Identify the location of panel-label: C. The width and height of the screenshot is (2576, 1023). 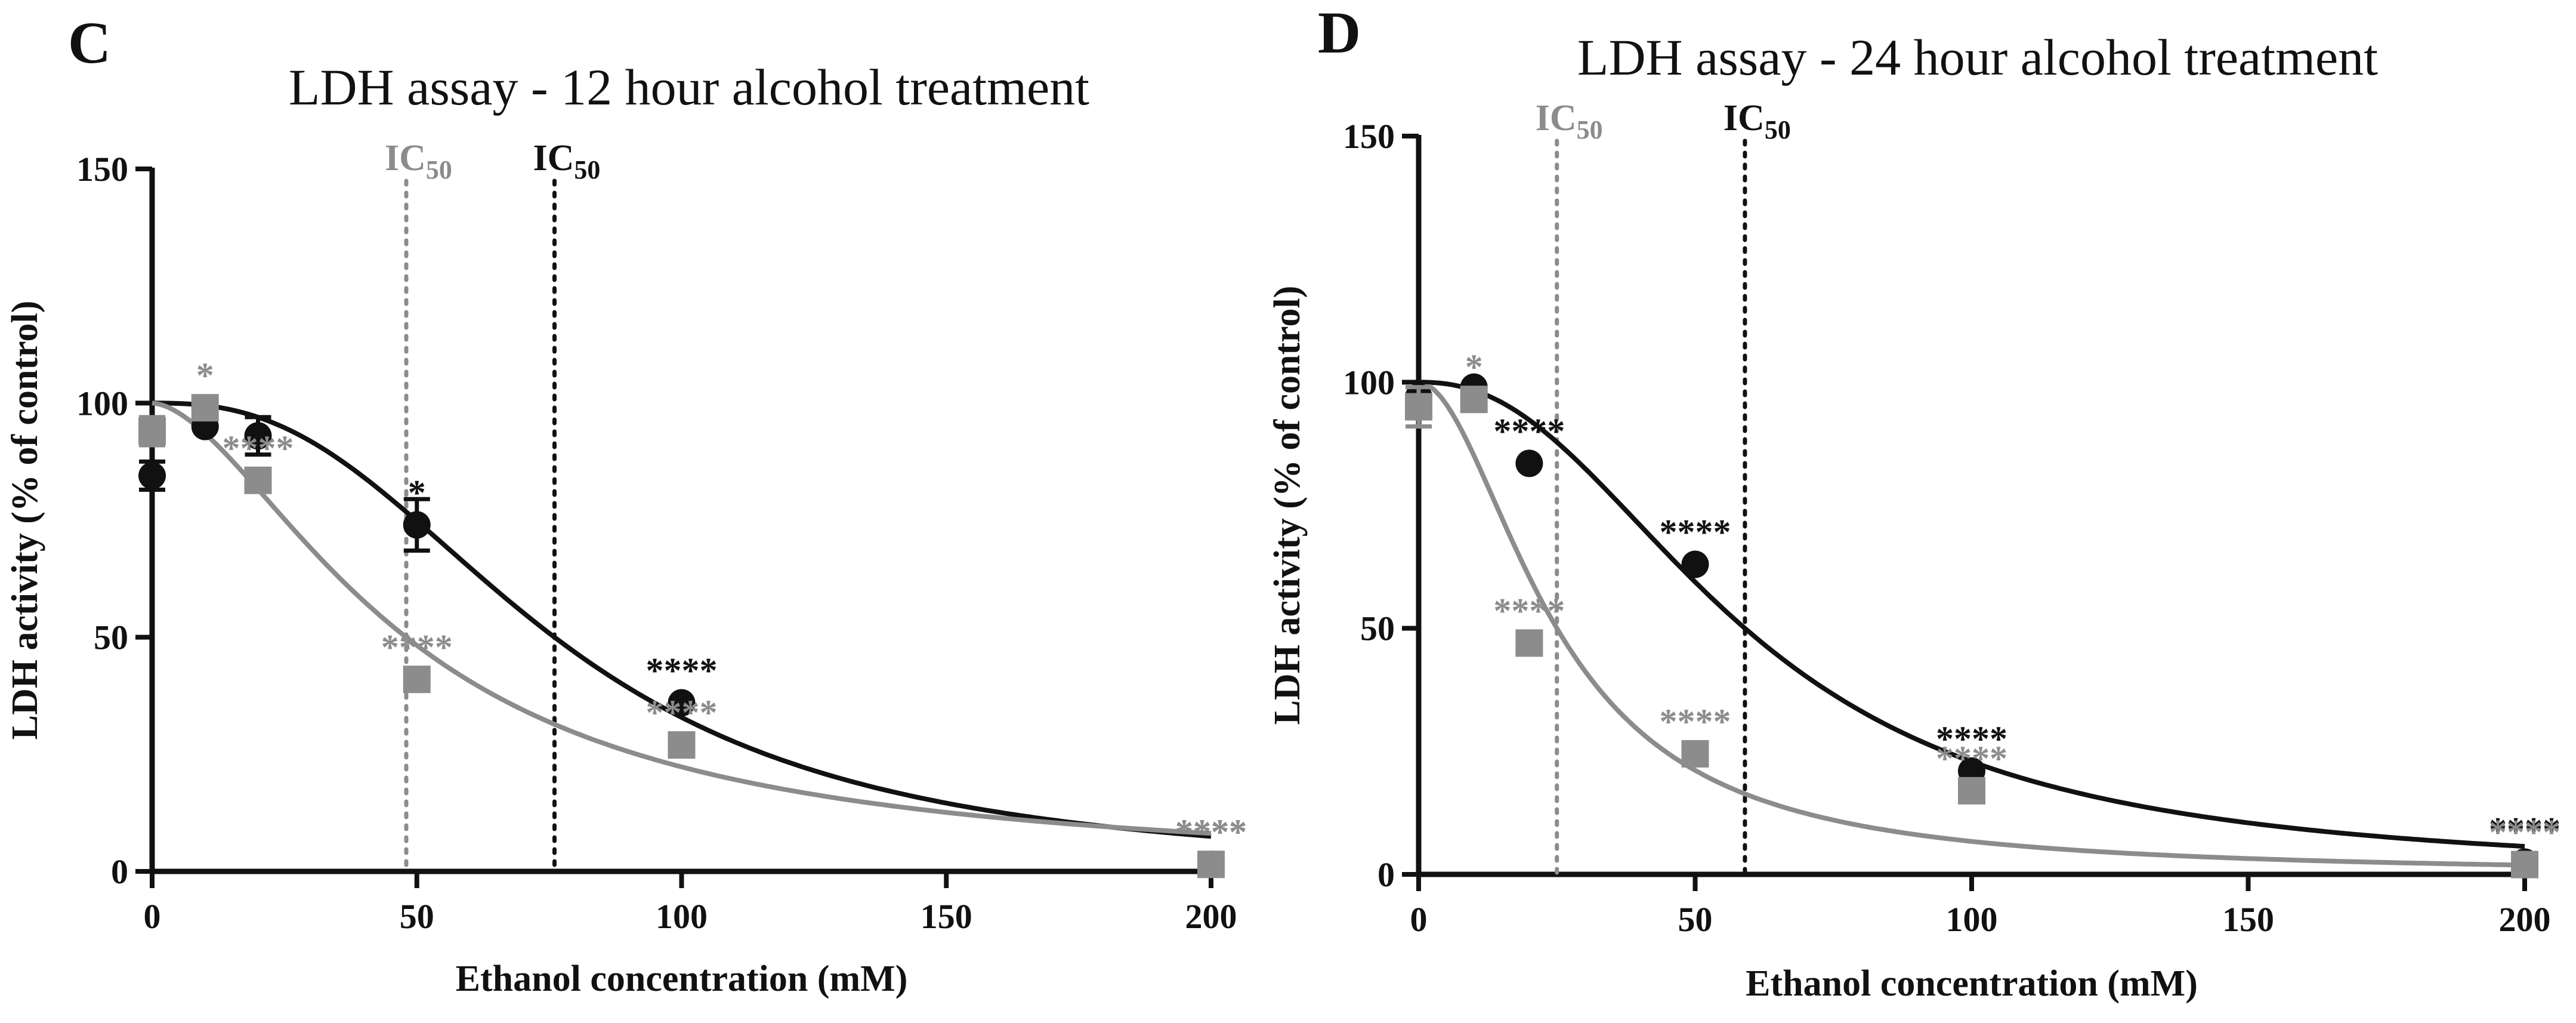
(89, 43).